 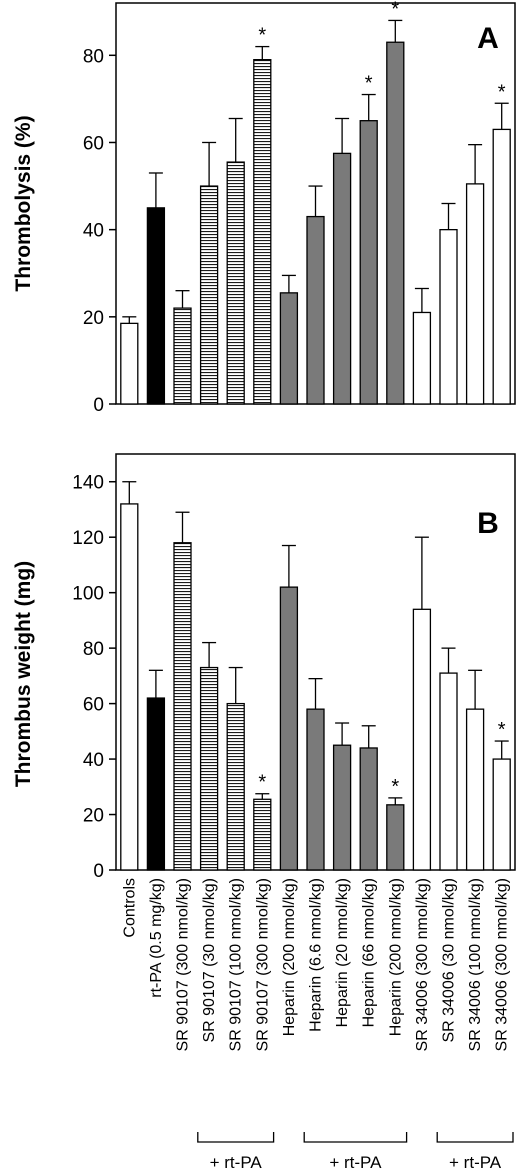 I want to click on panel-label-b: B, so click(x=488, y=523).